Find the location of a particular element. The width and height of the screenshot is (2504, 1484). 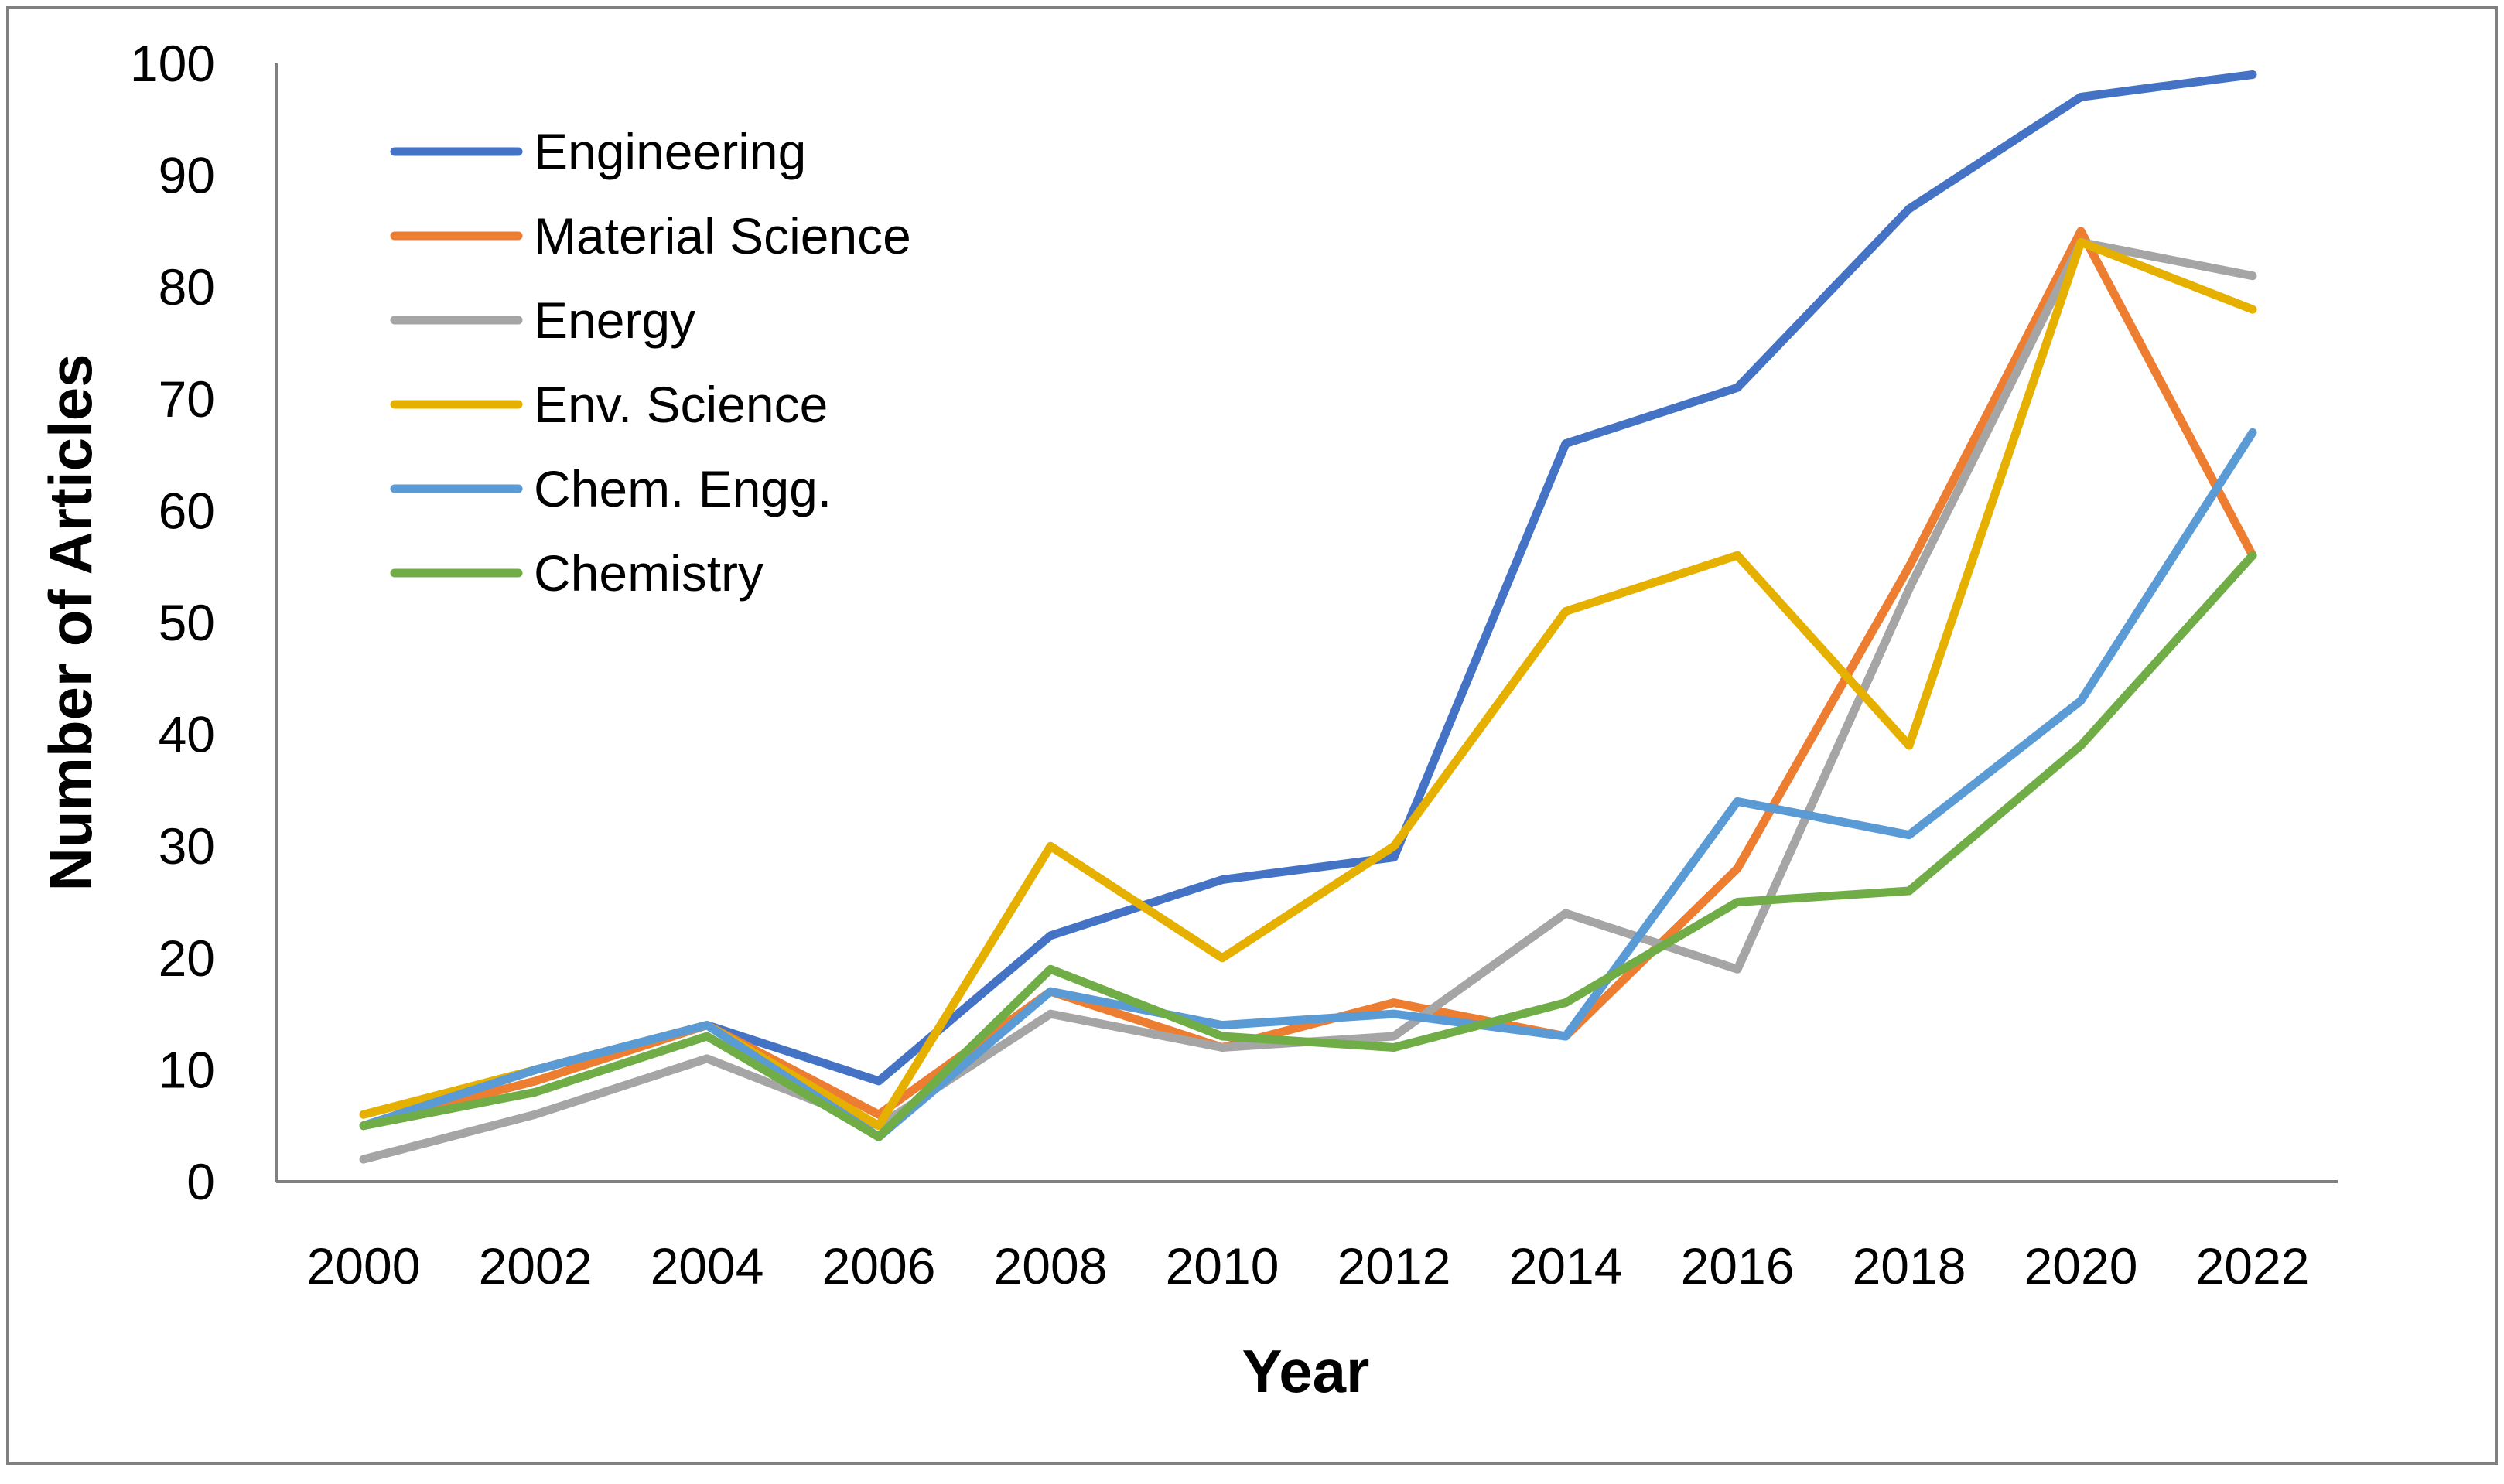

x-tick-label: 2002 is located at coordinates (536, 1266).